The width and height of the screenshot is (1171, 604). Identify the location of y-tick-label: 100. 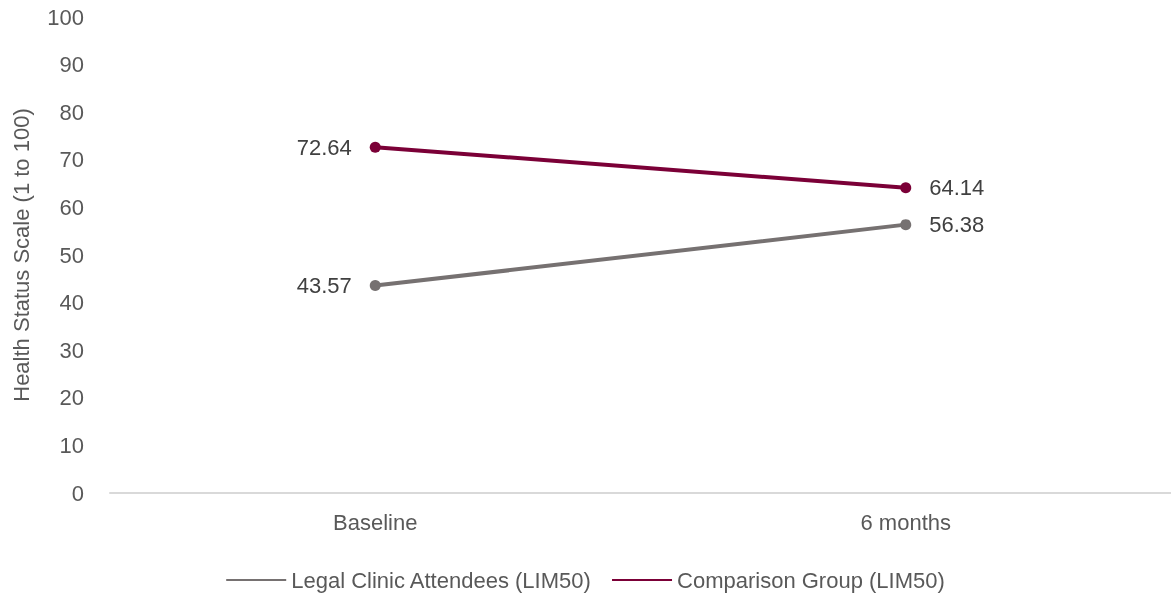
(65, 17).